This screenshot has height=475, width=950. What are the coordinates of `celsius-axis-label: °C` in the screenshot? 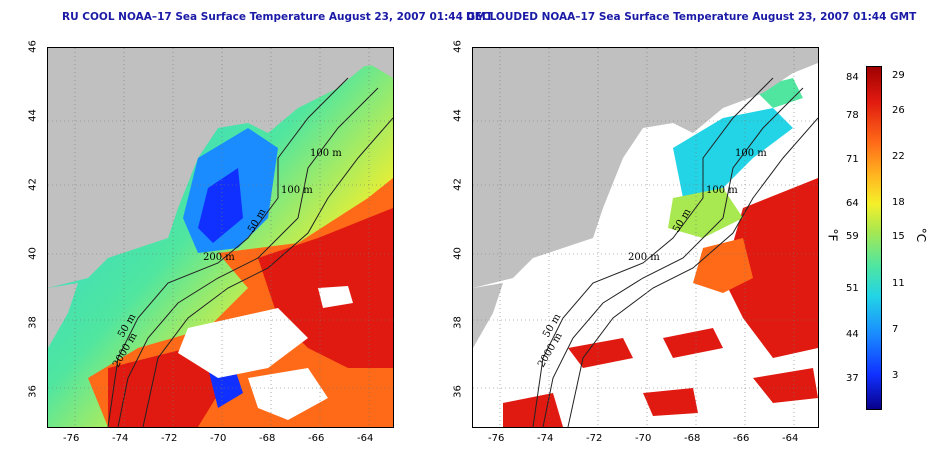 It's located at (921, 235).